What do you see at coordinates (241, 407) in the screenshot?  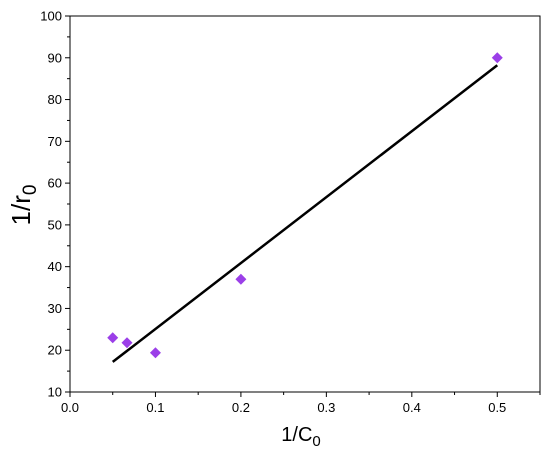 I see `x-tick-label: 0.2` at bounding box center [241, 407].